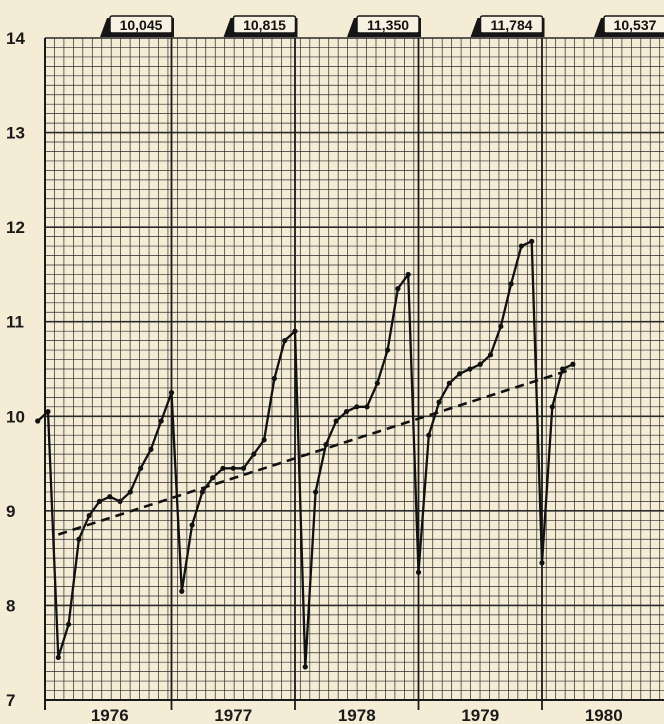 The height and width of the screenshot is (724, 664). I want to click on annual-total-tags: 10,045 10,815 11,350 11,784 10,537, so click(382, 26).